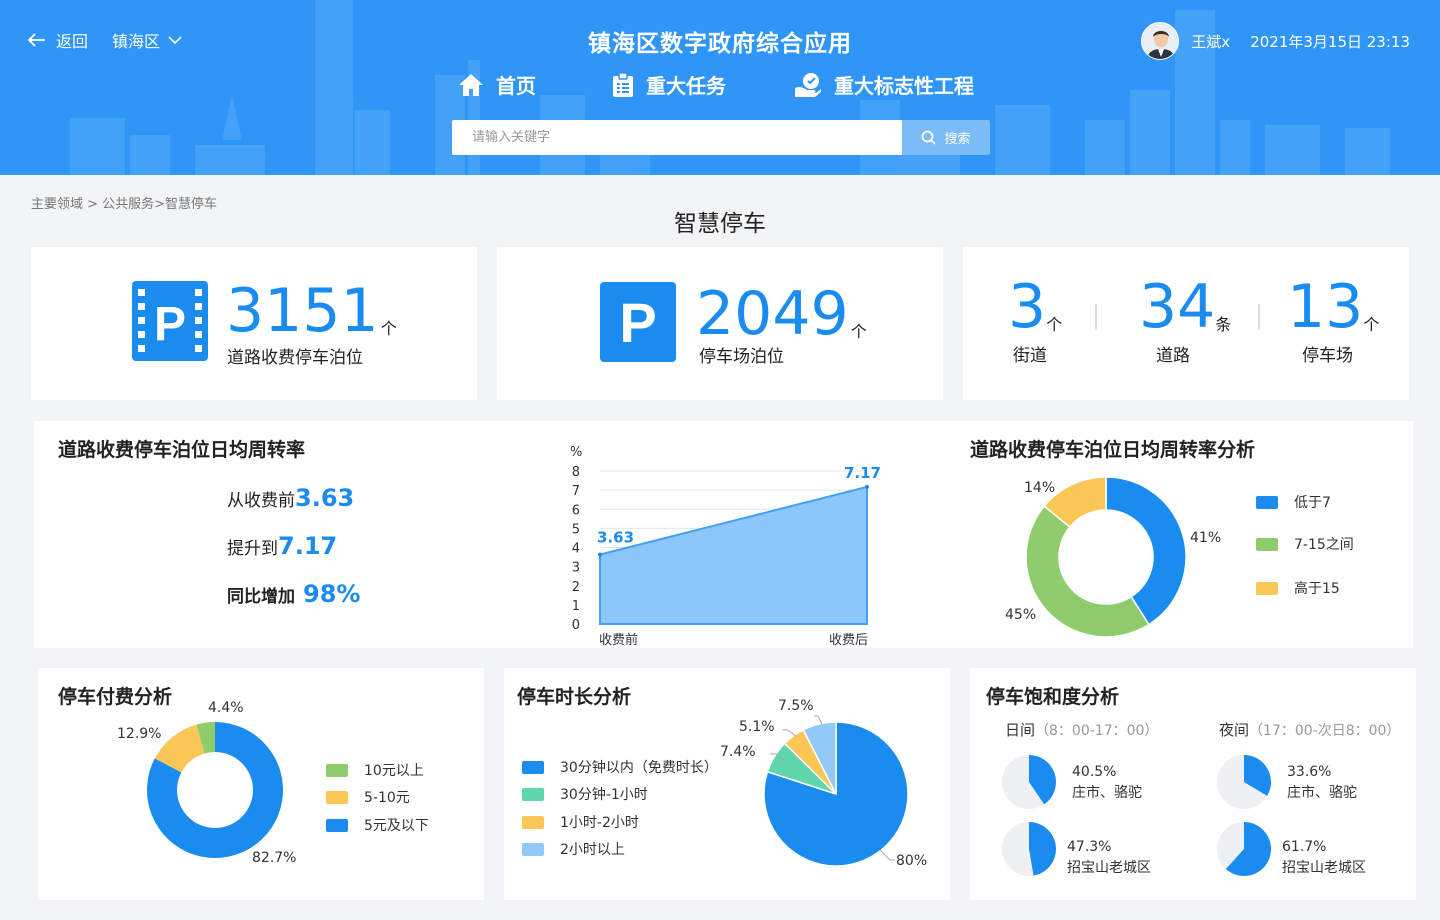 Image resolution: width=1440 pixels, height=920 pixels. What do you see at coordinates (618, 640) in the screenshot?
I see `x-label-before: 收费前` at bounding box center [618, 640].